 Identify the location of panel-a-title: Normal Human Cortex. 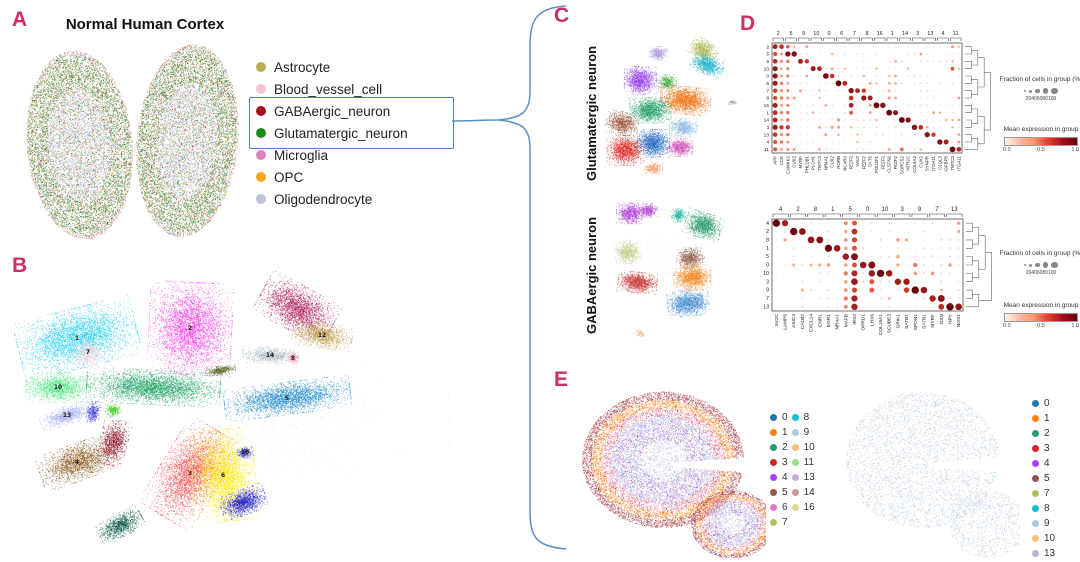
(145, 24).